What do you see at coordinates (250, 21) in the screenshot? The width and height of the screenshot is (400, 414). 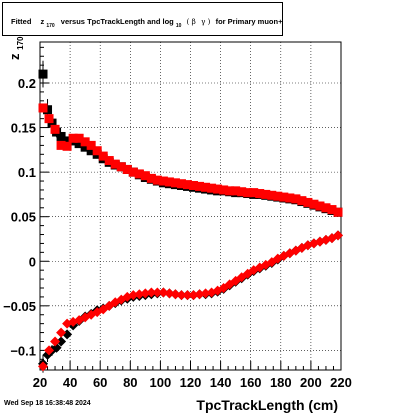 I see `title-suffix: for Primary muon+` at bounding box center [250, 21].